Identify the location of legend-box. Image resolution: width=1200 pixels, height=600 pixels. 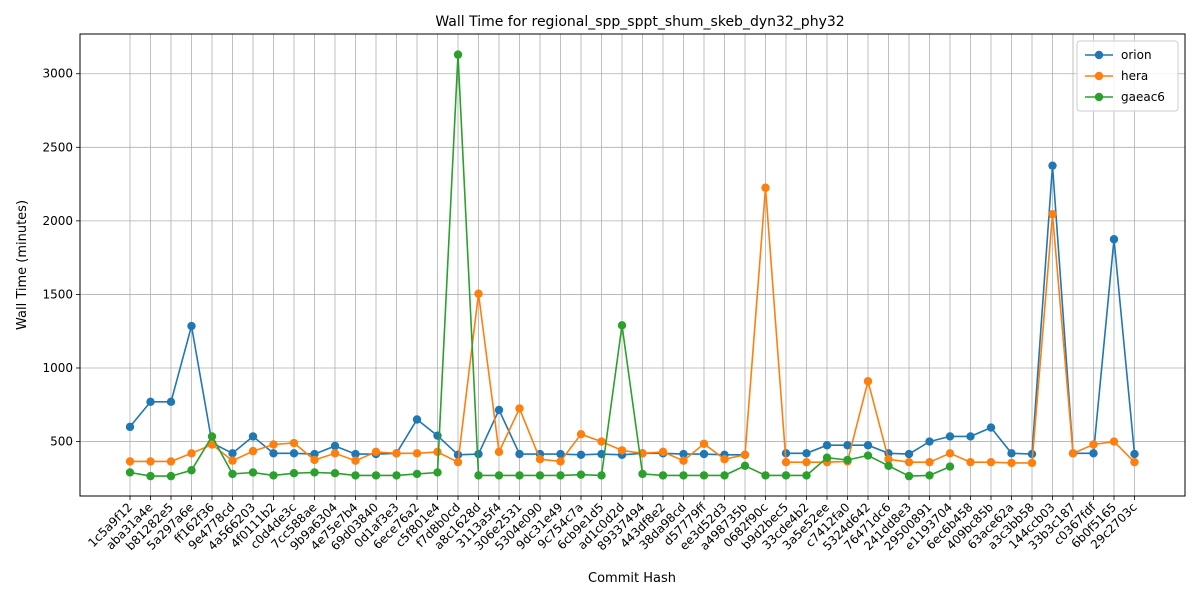
(1127, 76).